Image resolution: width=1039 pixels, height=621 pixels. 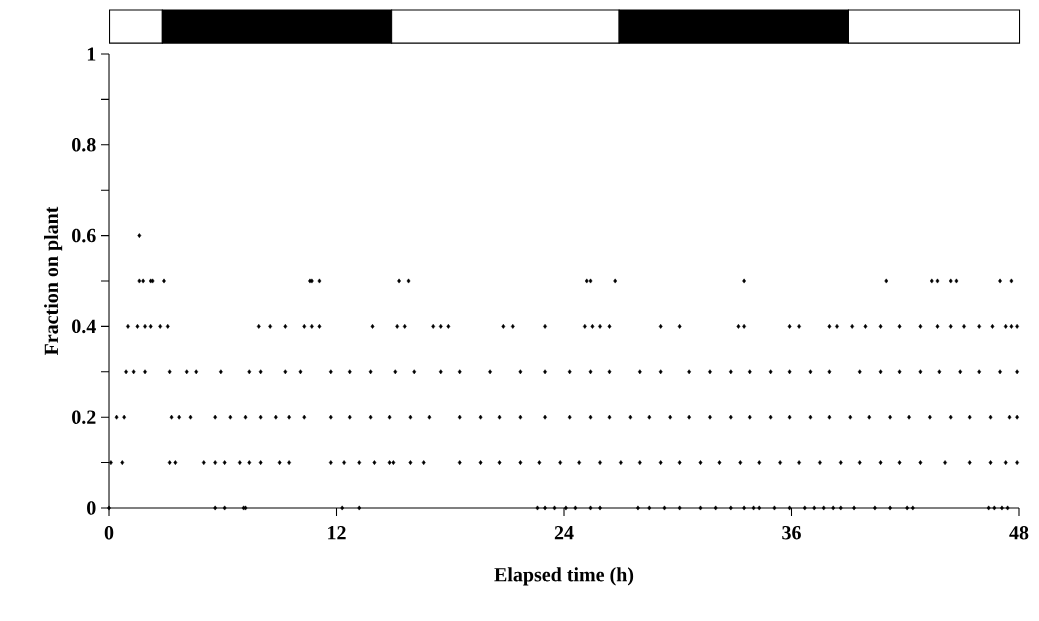 I want to click on y-tick-label: 0.4, so click(x=84, y=326).